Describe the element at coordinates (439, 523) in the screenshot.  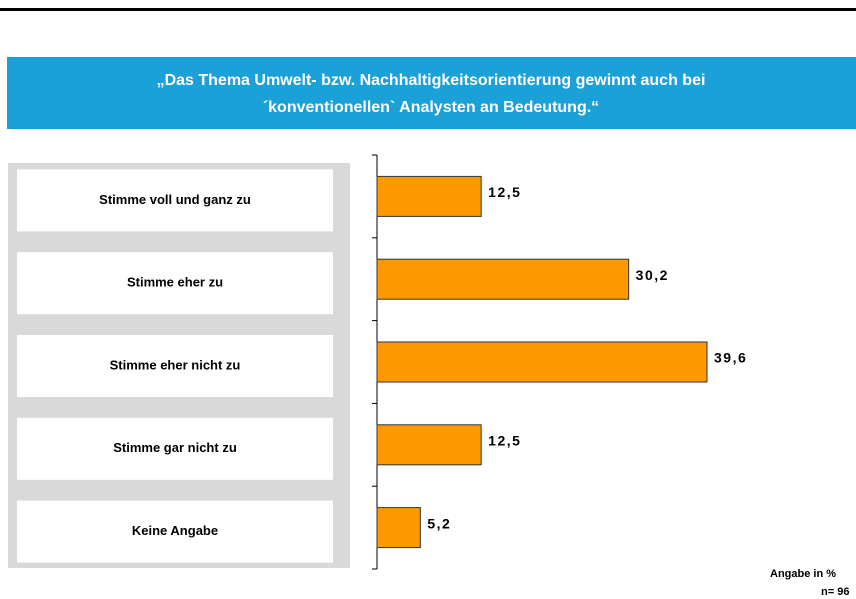
I see `value-label: 5,2` at that location.